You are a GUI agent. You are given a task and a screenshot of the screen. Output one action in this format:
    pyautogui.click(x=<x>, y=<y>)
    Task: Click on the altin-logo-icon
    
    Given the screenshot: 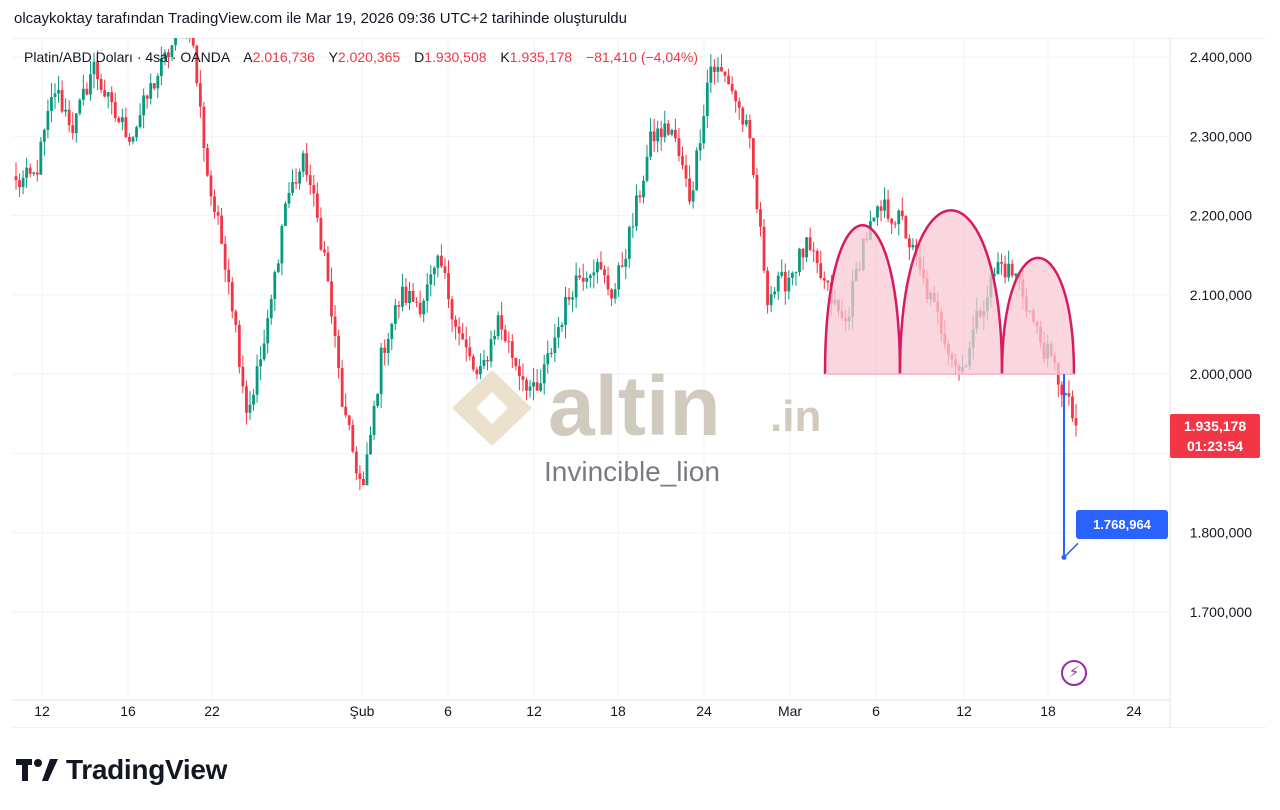 What is the action you would take?
    pyautogui.click(x=492, y=408)
    